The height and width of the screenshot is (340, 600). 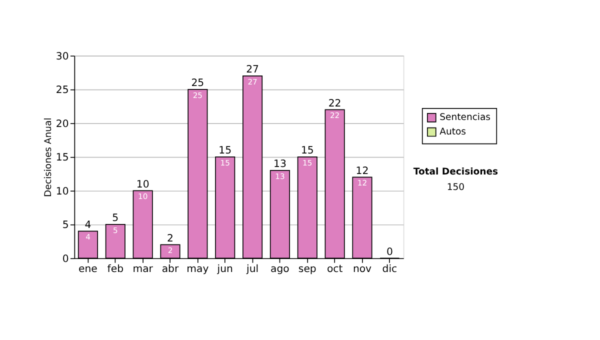 I want to click on x-tick-label: may, so click(x=197, y=270).